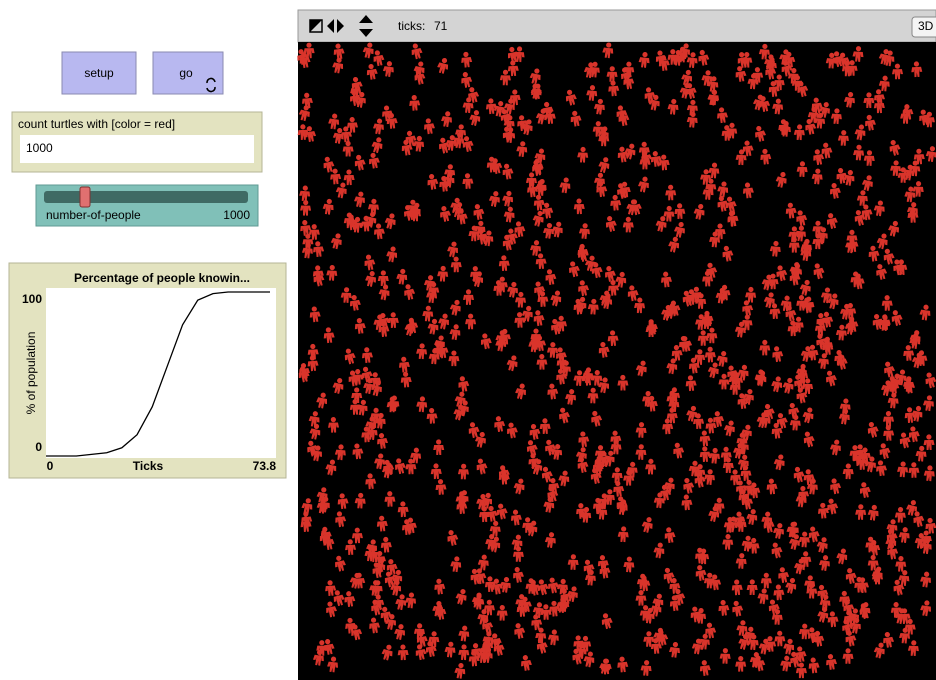  Describe the element at coordinates (265, 466) in the screenshot. I see `x-tick-label: 73.8` at that location.